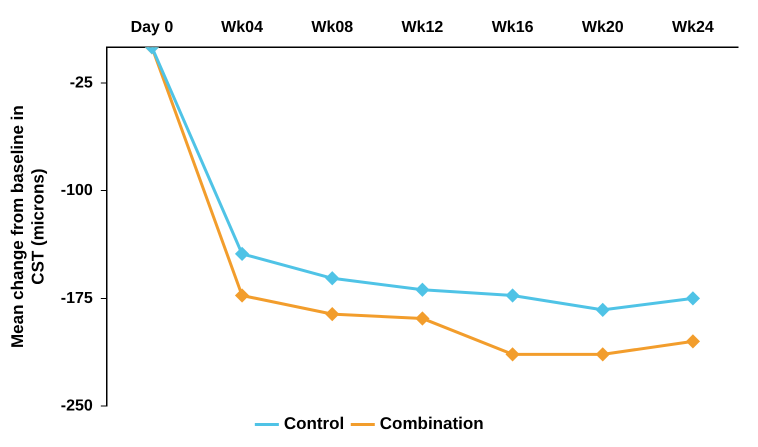 Image resolution: width=758 pixels, height=447 pixels. I want to click on x-tick-label: Wk04, so click(242, 27).